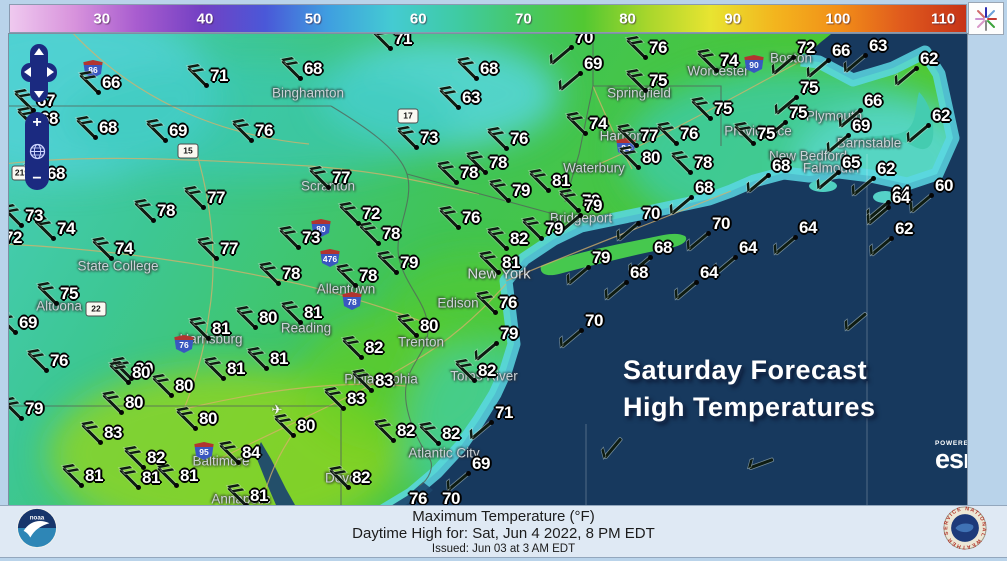  Describe the element at coordinates (39, 73) in the screenshot. I see `pan-control` at that location.